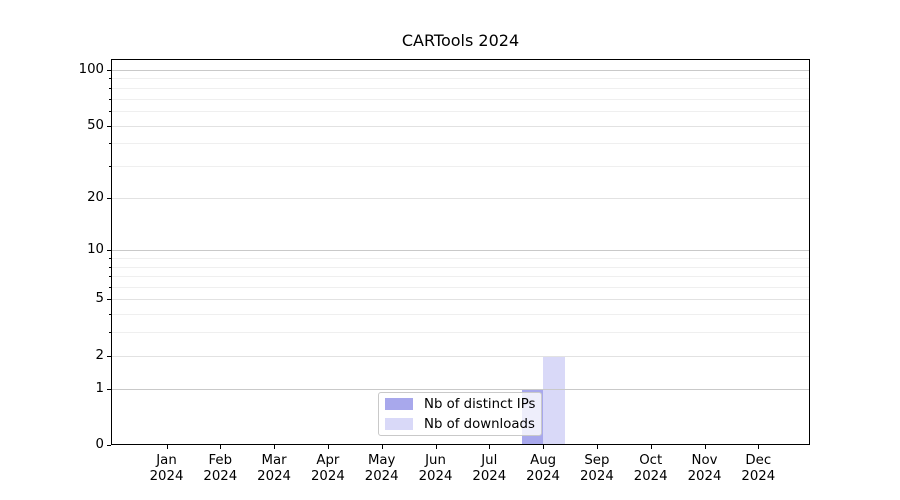 This screenshot has height=500, width=900. What do you see at coordinates (166, 468) in the screenshot?
I see `x-tick-label: Jan 2024` at bounding box center [166, 468].